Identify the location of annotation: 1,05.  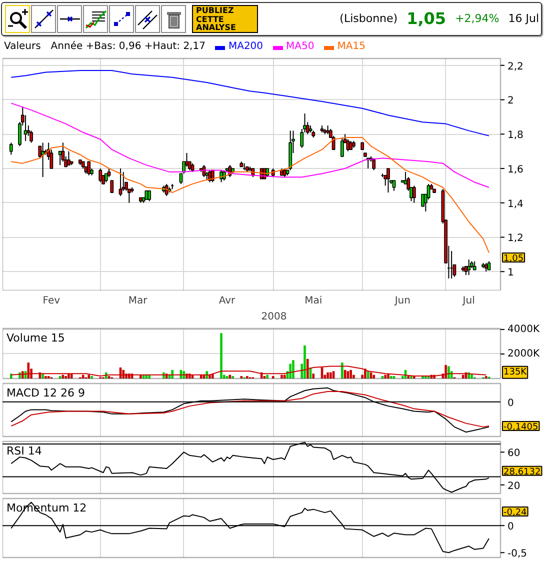
(514, 259).